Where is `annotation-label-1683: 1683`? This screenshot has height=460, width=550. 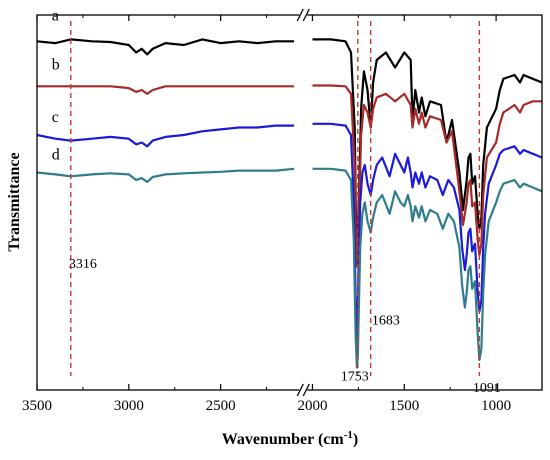
annotation-label-1683: 1683 is located at coordinates (386, 320).